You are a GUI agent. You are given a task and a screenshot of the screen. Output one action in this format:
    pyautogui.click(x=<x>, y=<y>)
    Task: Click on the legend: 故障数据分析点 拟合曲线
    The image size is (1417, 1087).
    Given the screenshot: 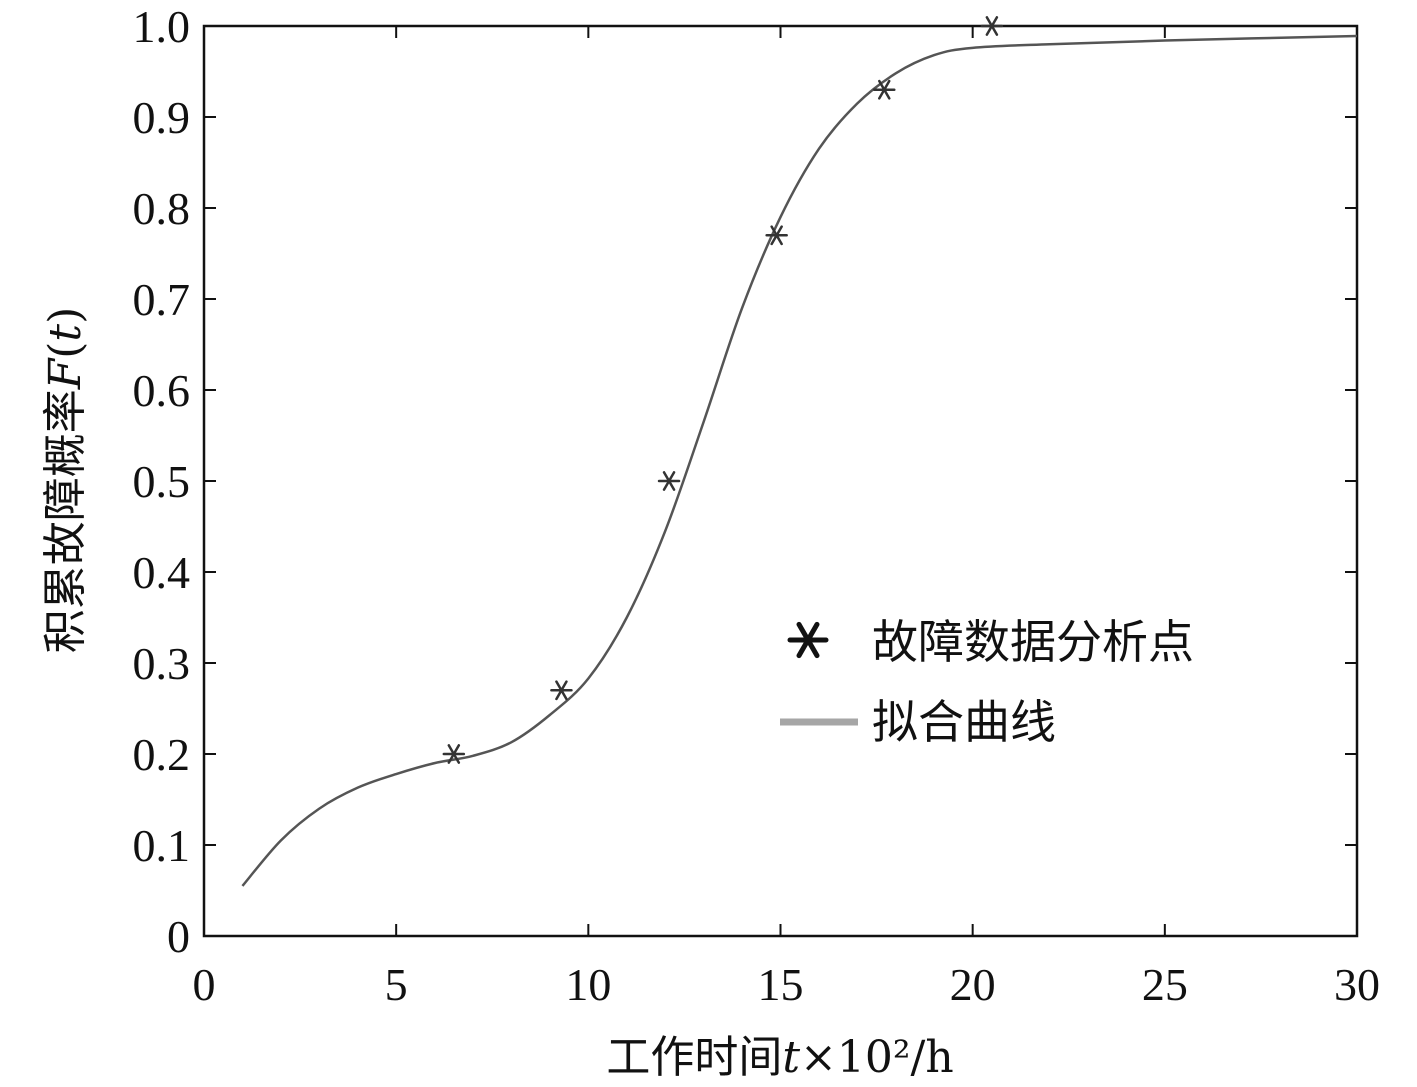 What is the action you would take?
    pyautogui.click(x=987, y=682)
    